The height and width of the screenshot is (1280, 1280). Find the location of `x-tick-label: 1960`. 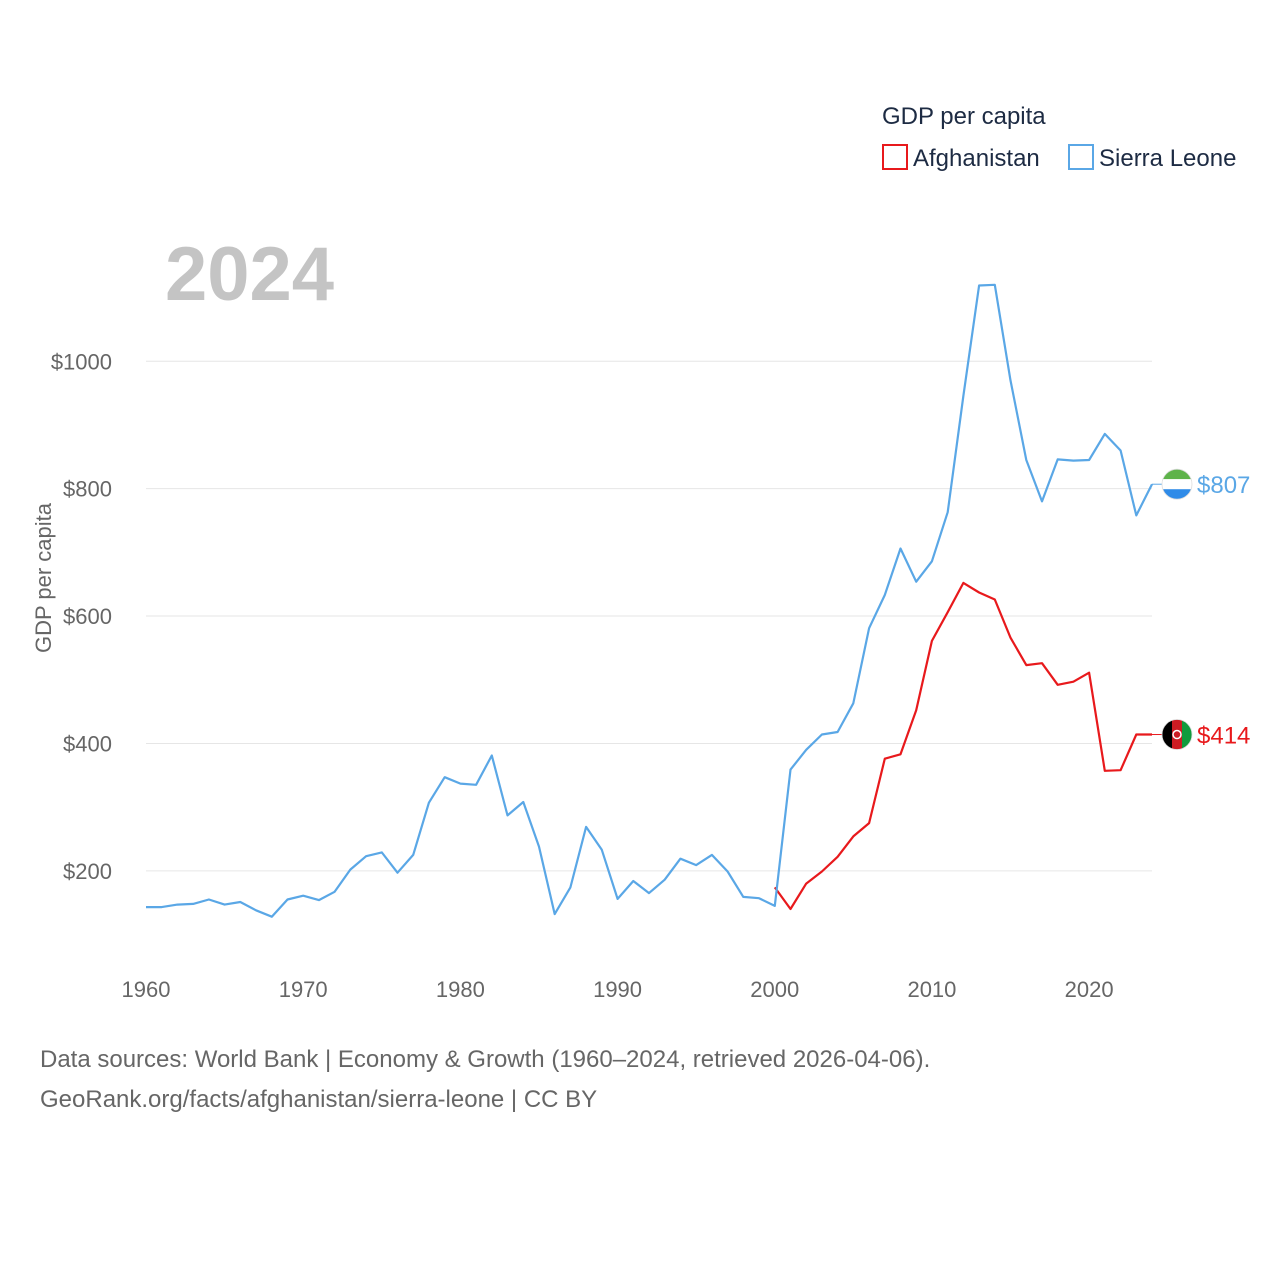

x-tick-label: 1960 is located at coordinates (146, 989).